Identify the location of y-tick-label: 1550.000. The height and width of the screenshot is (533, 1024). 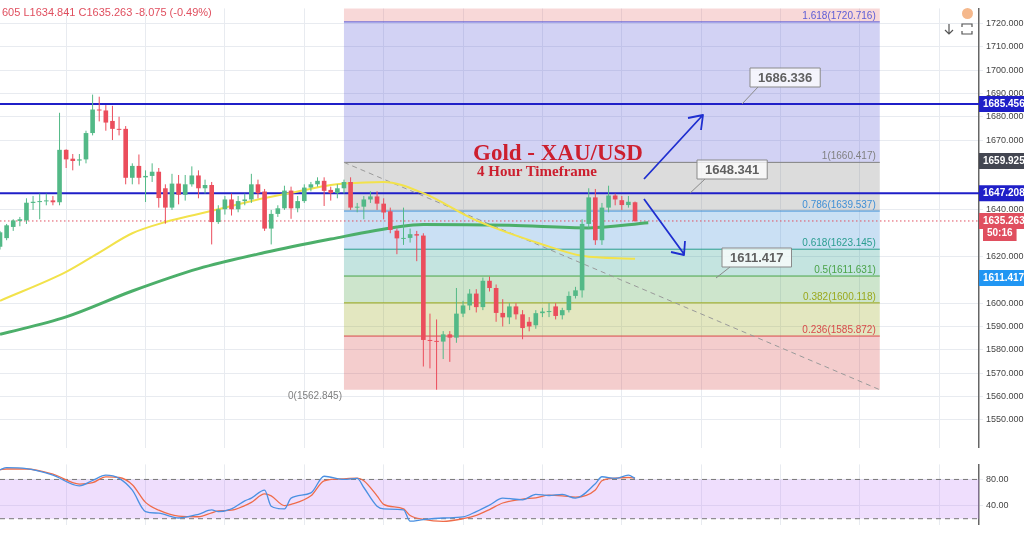
(1005, 419).